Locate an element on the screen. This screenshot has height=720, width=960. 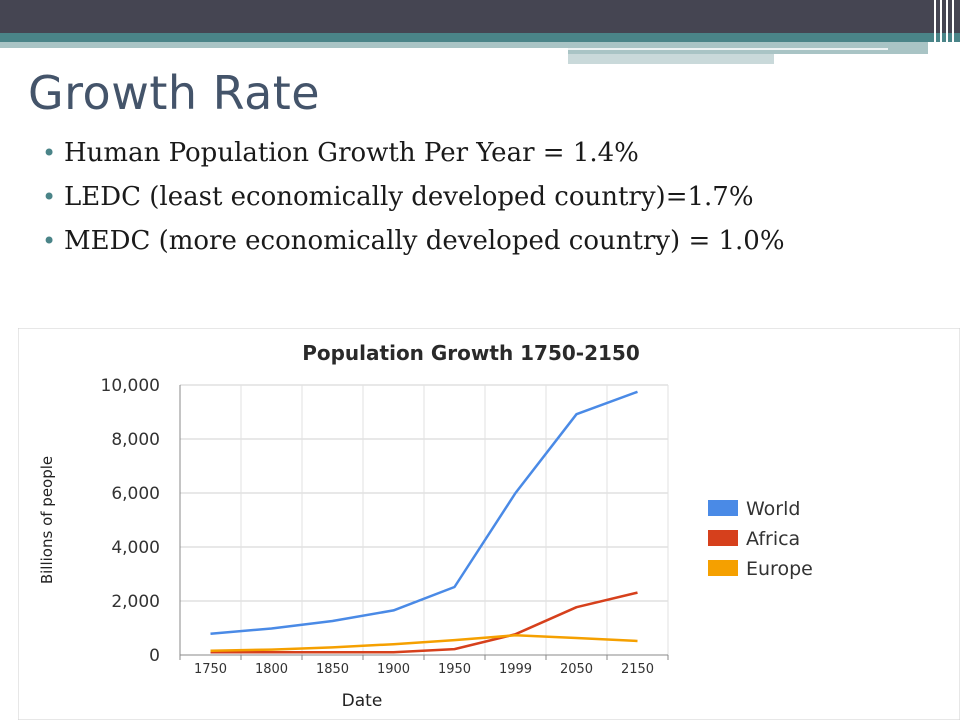
x-tick-label: 1900 is located at coordinates (393, 669).